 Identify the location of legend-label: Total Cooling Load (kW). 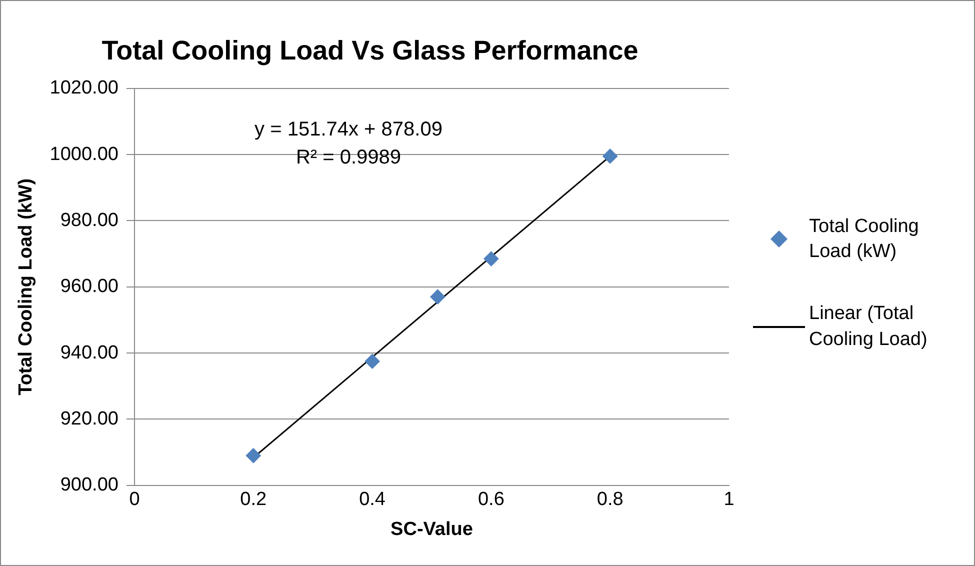
(864, 239).